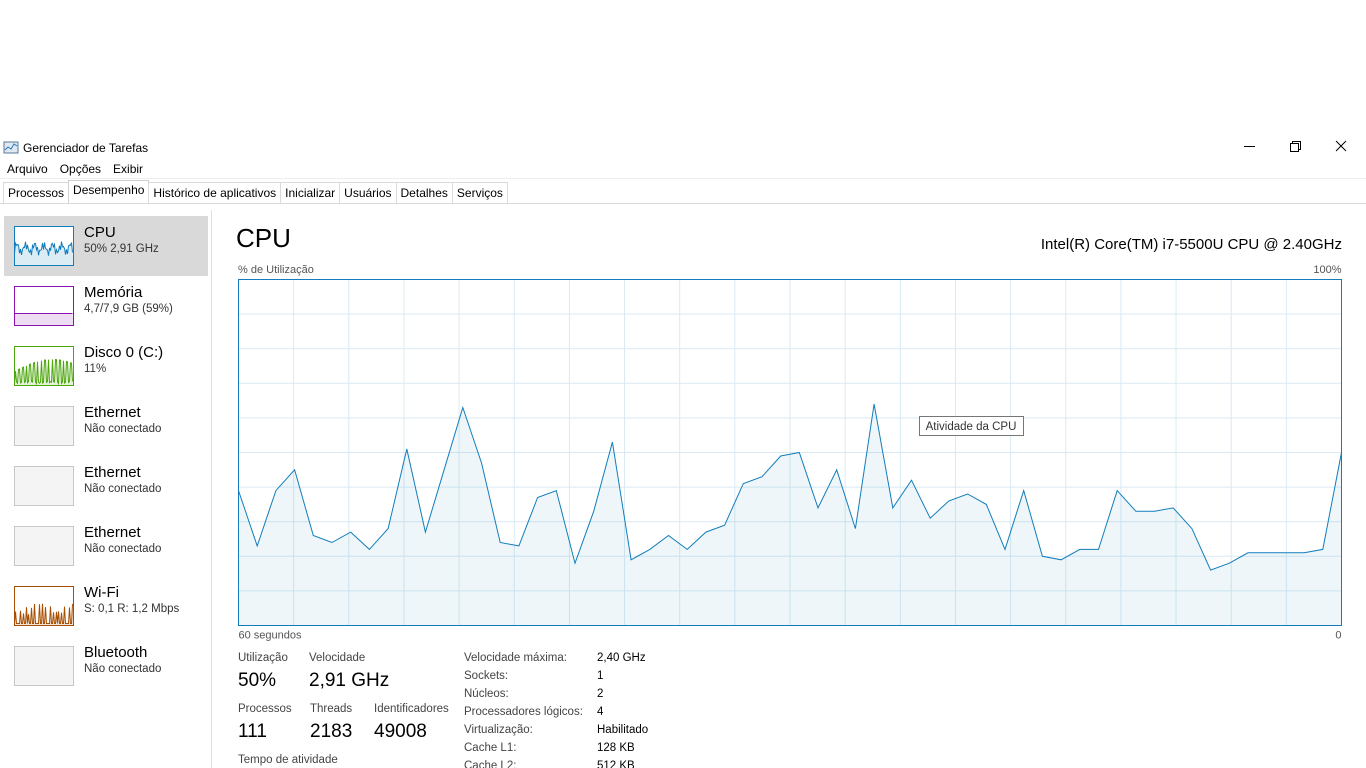 The image size is (1366, 768). I want to click on spec-value: 4, so click(600, 712).